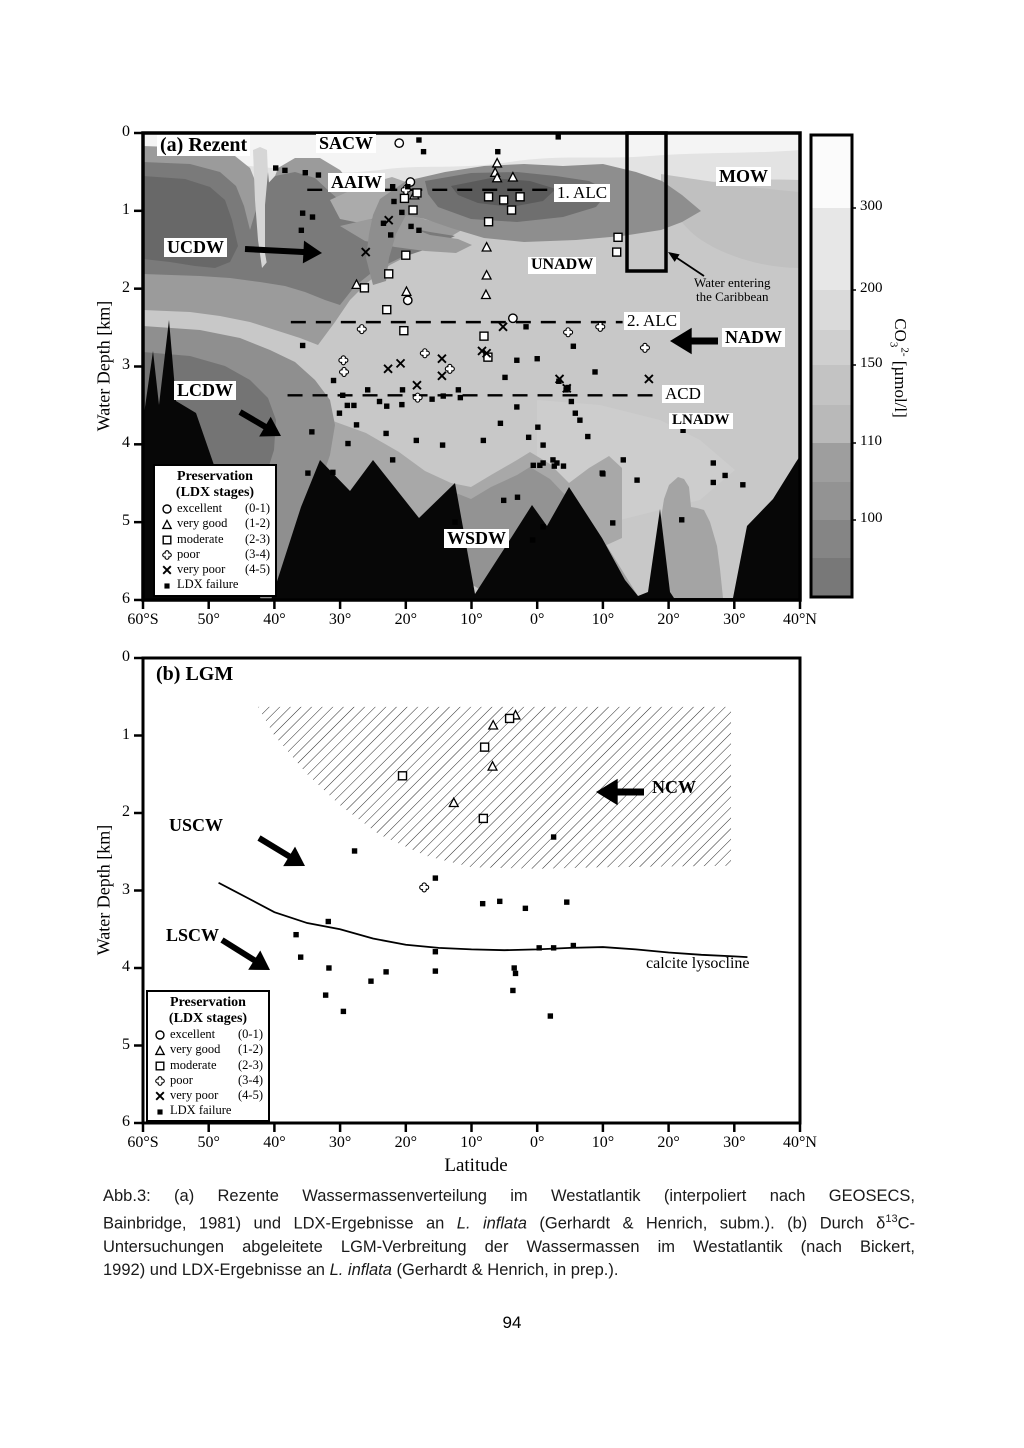 This screenshot has height=1448, width=1024. What do you see at coordinates (620, 792) in the screenshot?
I see `ncw-flow-arrow` at bounding box center [620, 792].